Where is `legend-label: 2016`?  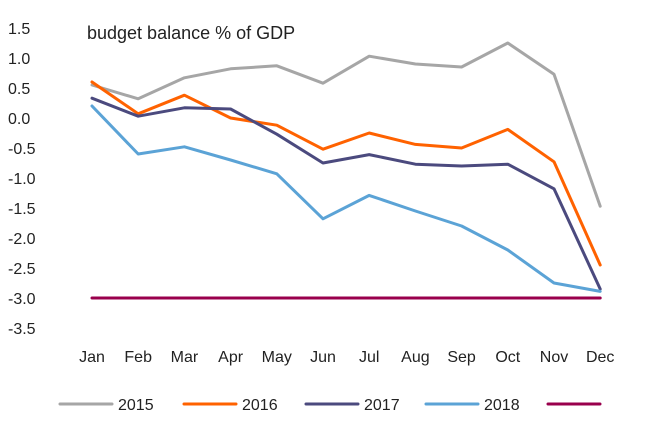
legend-label: 2016 is located at coordinates (260, 405).